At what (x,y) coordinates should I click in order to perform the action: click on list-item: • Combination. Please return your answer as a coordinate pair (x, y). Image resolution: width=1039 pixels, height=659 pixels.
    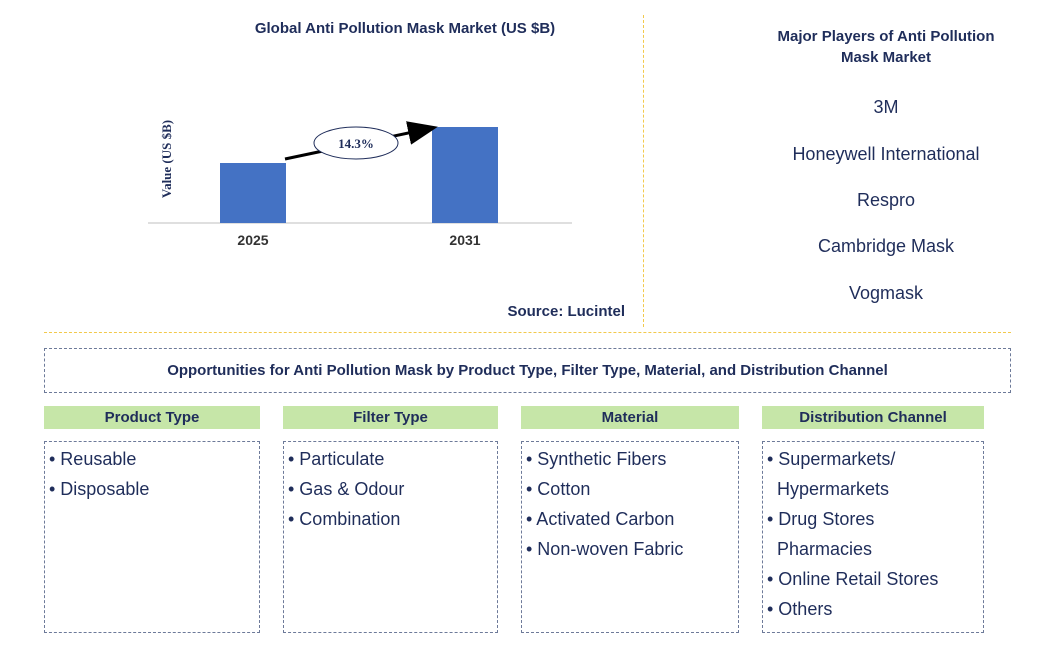
    Looking at the image, I should click on (344, 519).